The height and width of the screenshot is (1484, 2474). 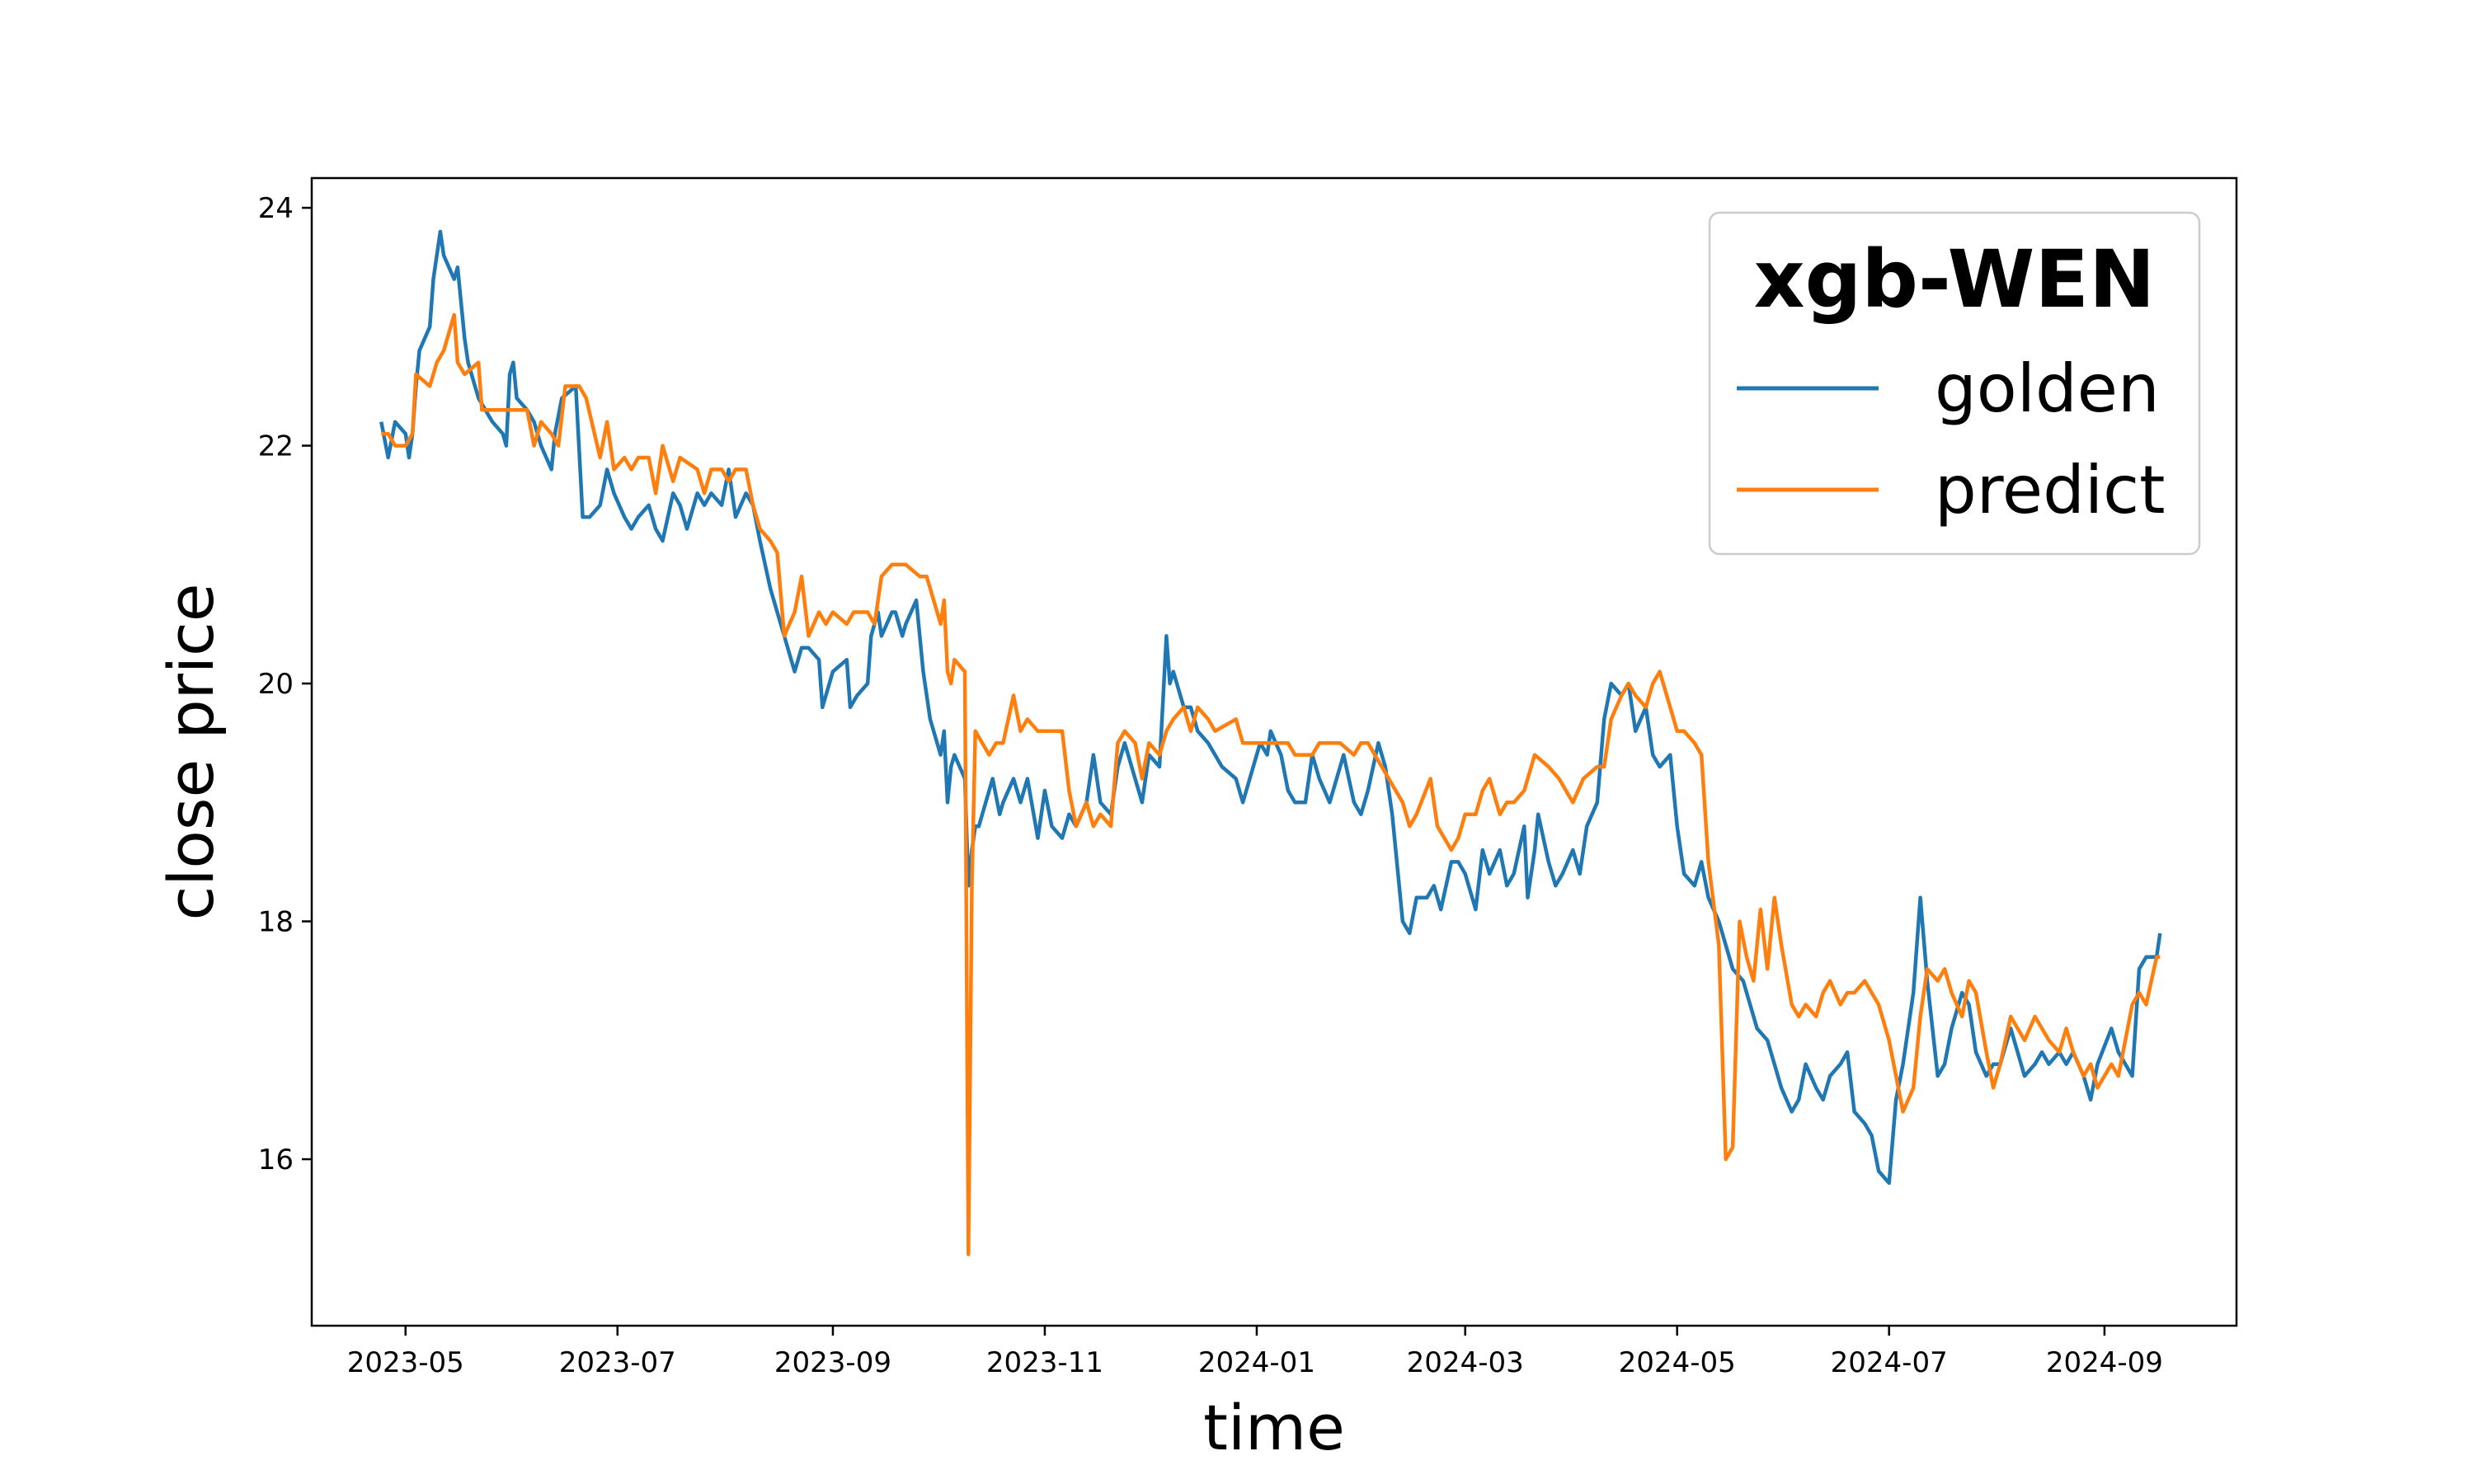 I want to click on x-tick-label: 2023-05, so click(x=405, y=1362).